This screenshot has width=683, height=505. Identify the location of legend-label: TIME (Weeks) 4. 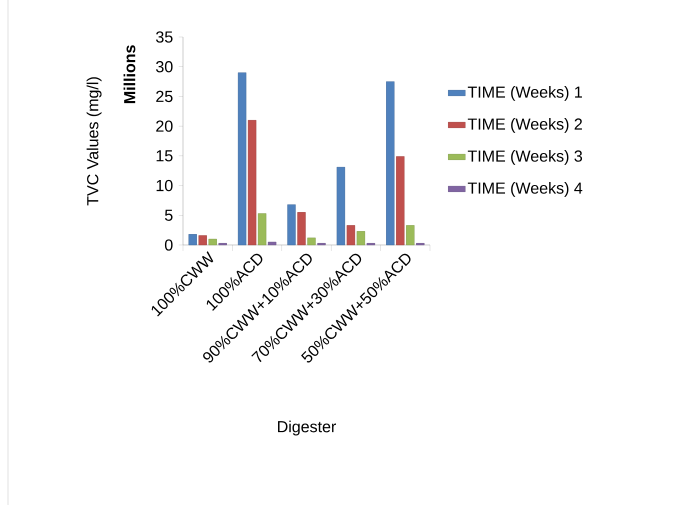
(525, 189).